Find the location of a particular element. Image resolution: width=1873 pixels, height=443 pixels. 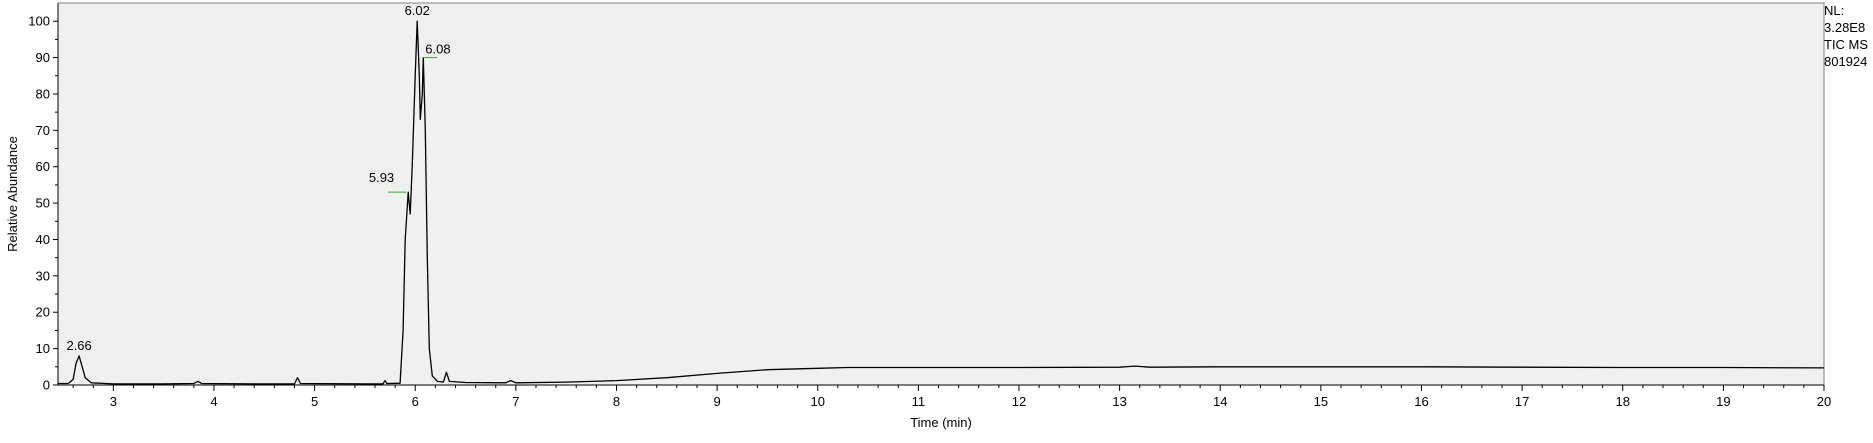

x-tick-label: 13 is located at coordinates (1119, 401).